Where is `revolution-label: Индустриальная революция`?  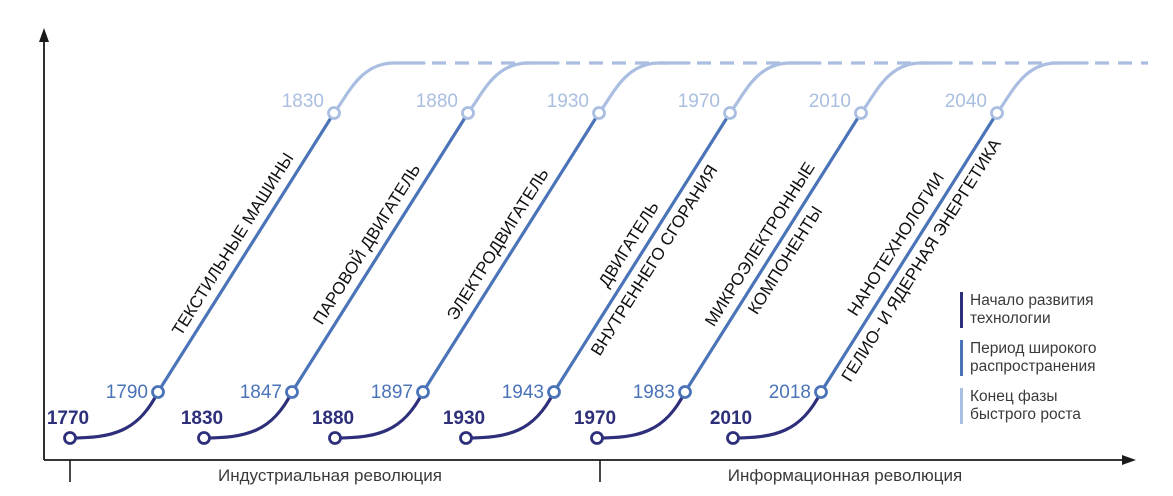
revolution-label: Индустриальная революция is located at coordinates (330, 475).